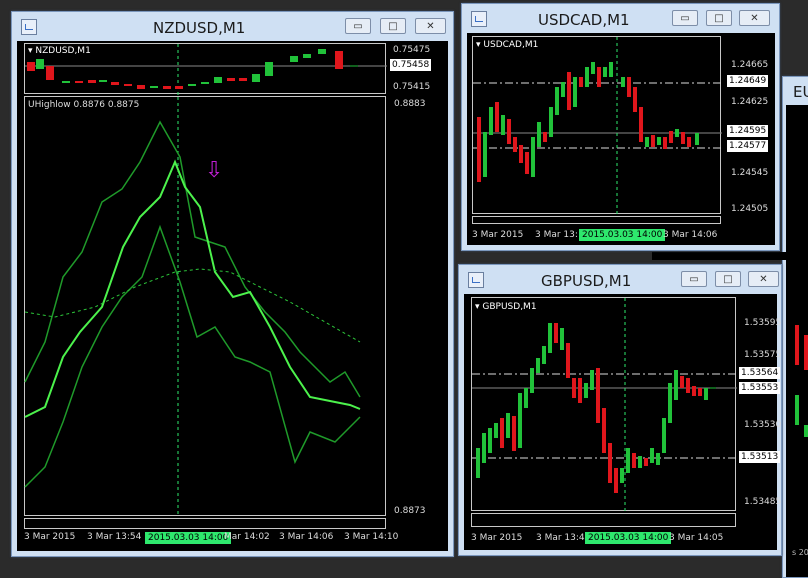  What do you see at coordinates (750, 102) in the screenshot?
I see `price-label: 1.24625` at bounding box center [750, 102].